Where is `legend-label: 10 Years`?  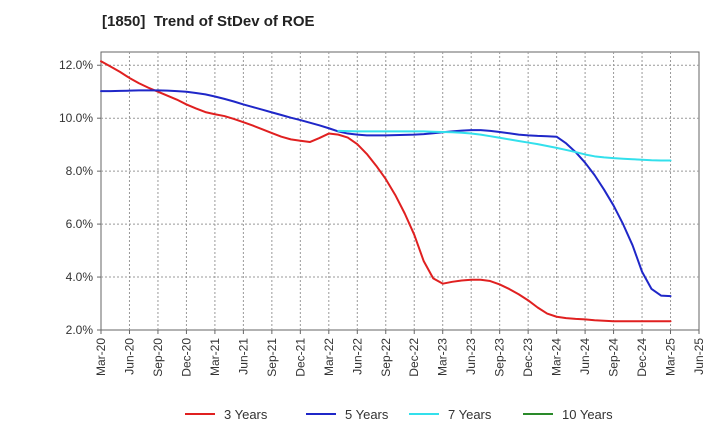
legend-label: 10 Years is located at coordinates (587, 414).